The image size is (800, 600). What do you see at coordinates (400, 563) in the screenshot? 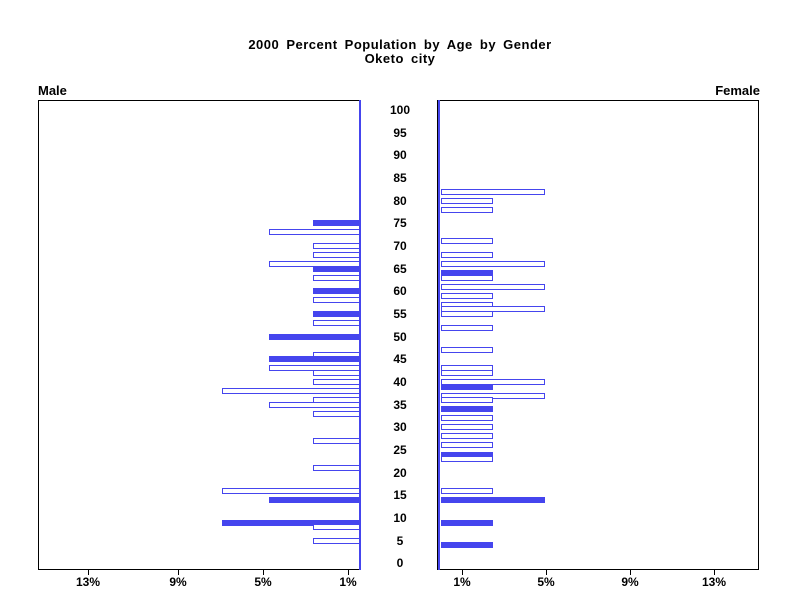
I see `age-tick-label: 0` at bounding box center [400, 563].